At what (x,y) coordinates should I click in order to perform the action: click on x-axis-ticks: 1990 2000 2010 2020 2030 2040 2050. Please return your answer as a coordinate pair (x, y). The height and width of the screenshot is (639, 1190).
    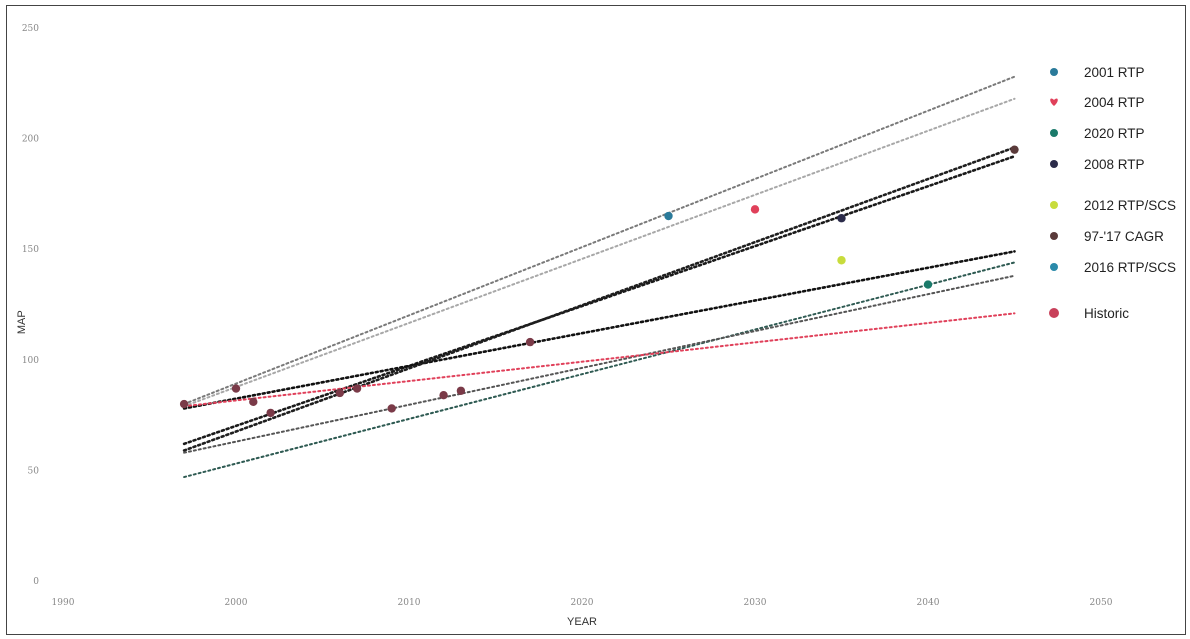
    Looking at the image, I should click on (582, 603).